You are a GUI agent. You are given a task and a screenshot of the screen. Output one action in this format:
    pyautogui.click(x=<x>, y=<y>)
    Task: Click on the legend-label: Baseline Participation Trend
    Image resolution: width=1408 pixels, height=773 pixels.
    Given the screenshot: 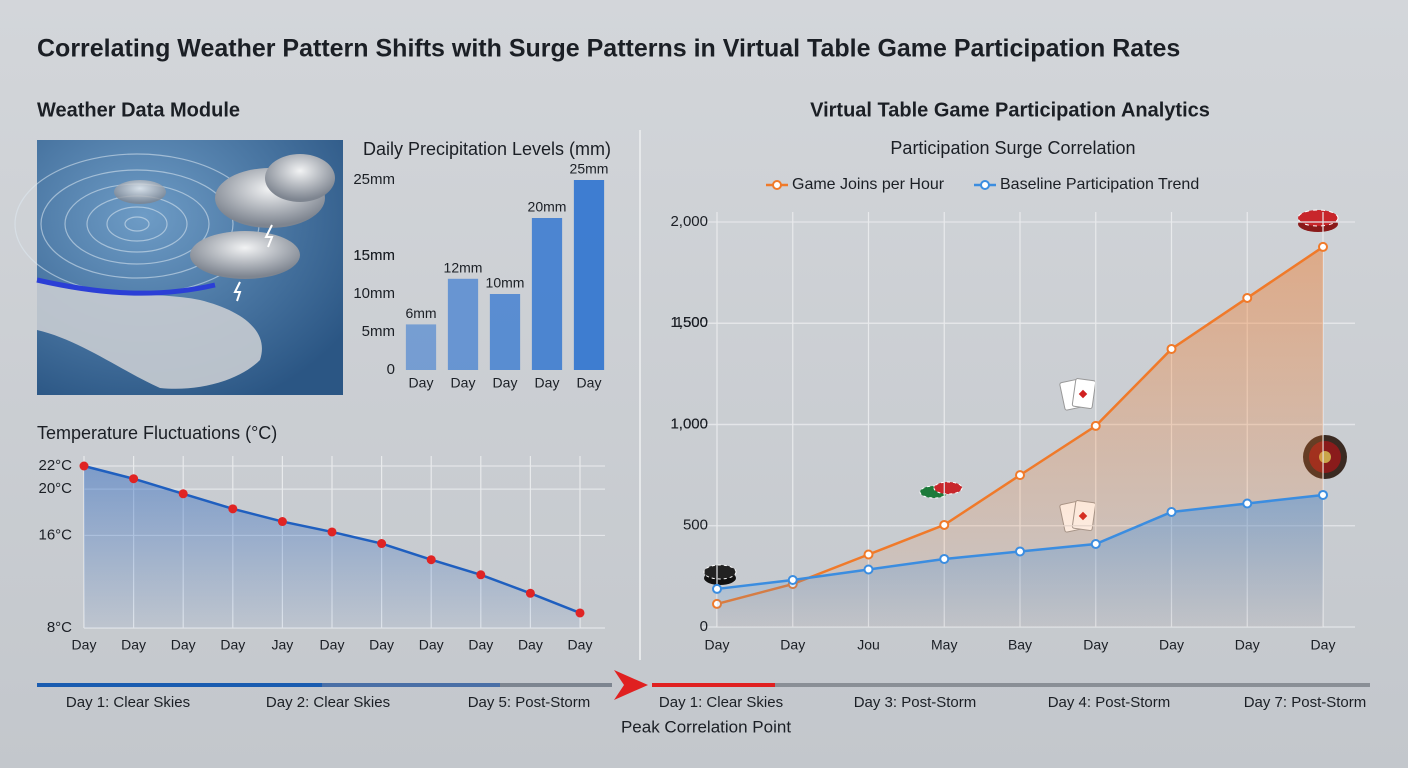 What is the action you would take?
    pyautogui.click(x=1099, y=184)
    